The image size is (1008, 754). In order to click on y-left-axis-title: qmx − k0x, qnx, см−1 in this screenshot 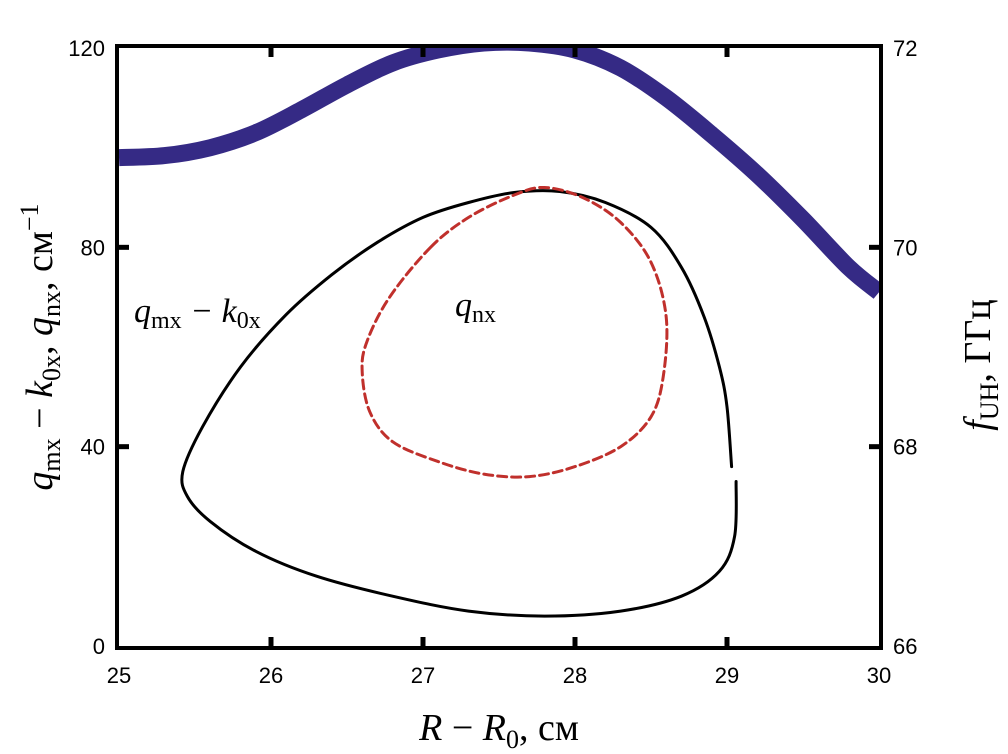, I will do `click(40, 346)`.